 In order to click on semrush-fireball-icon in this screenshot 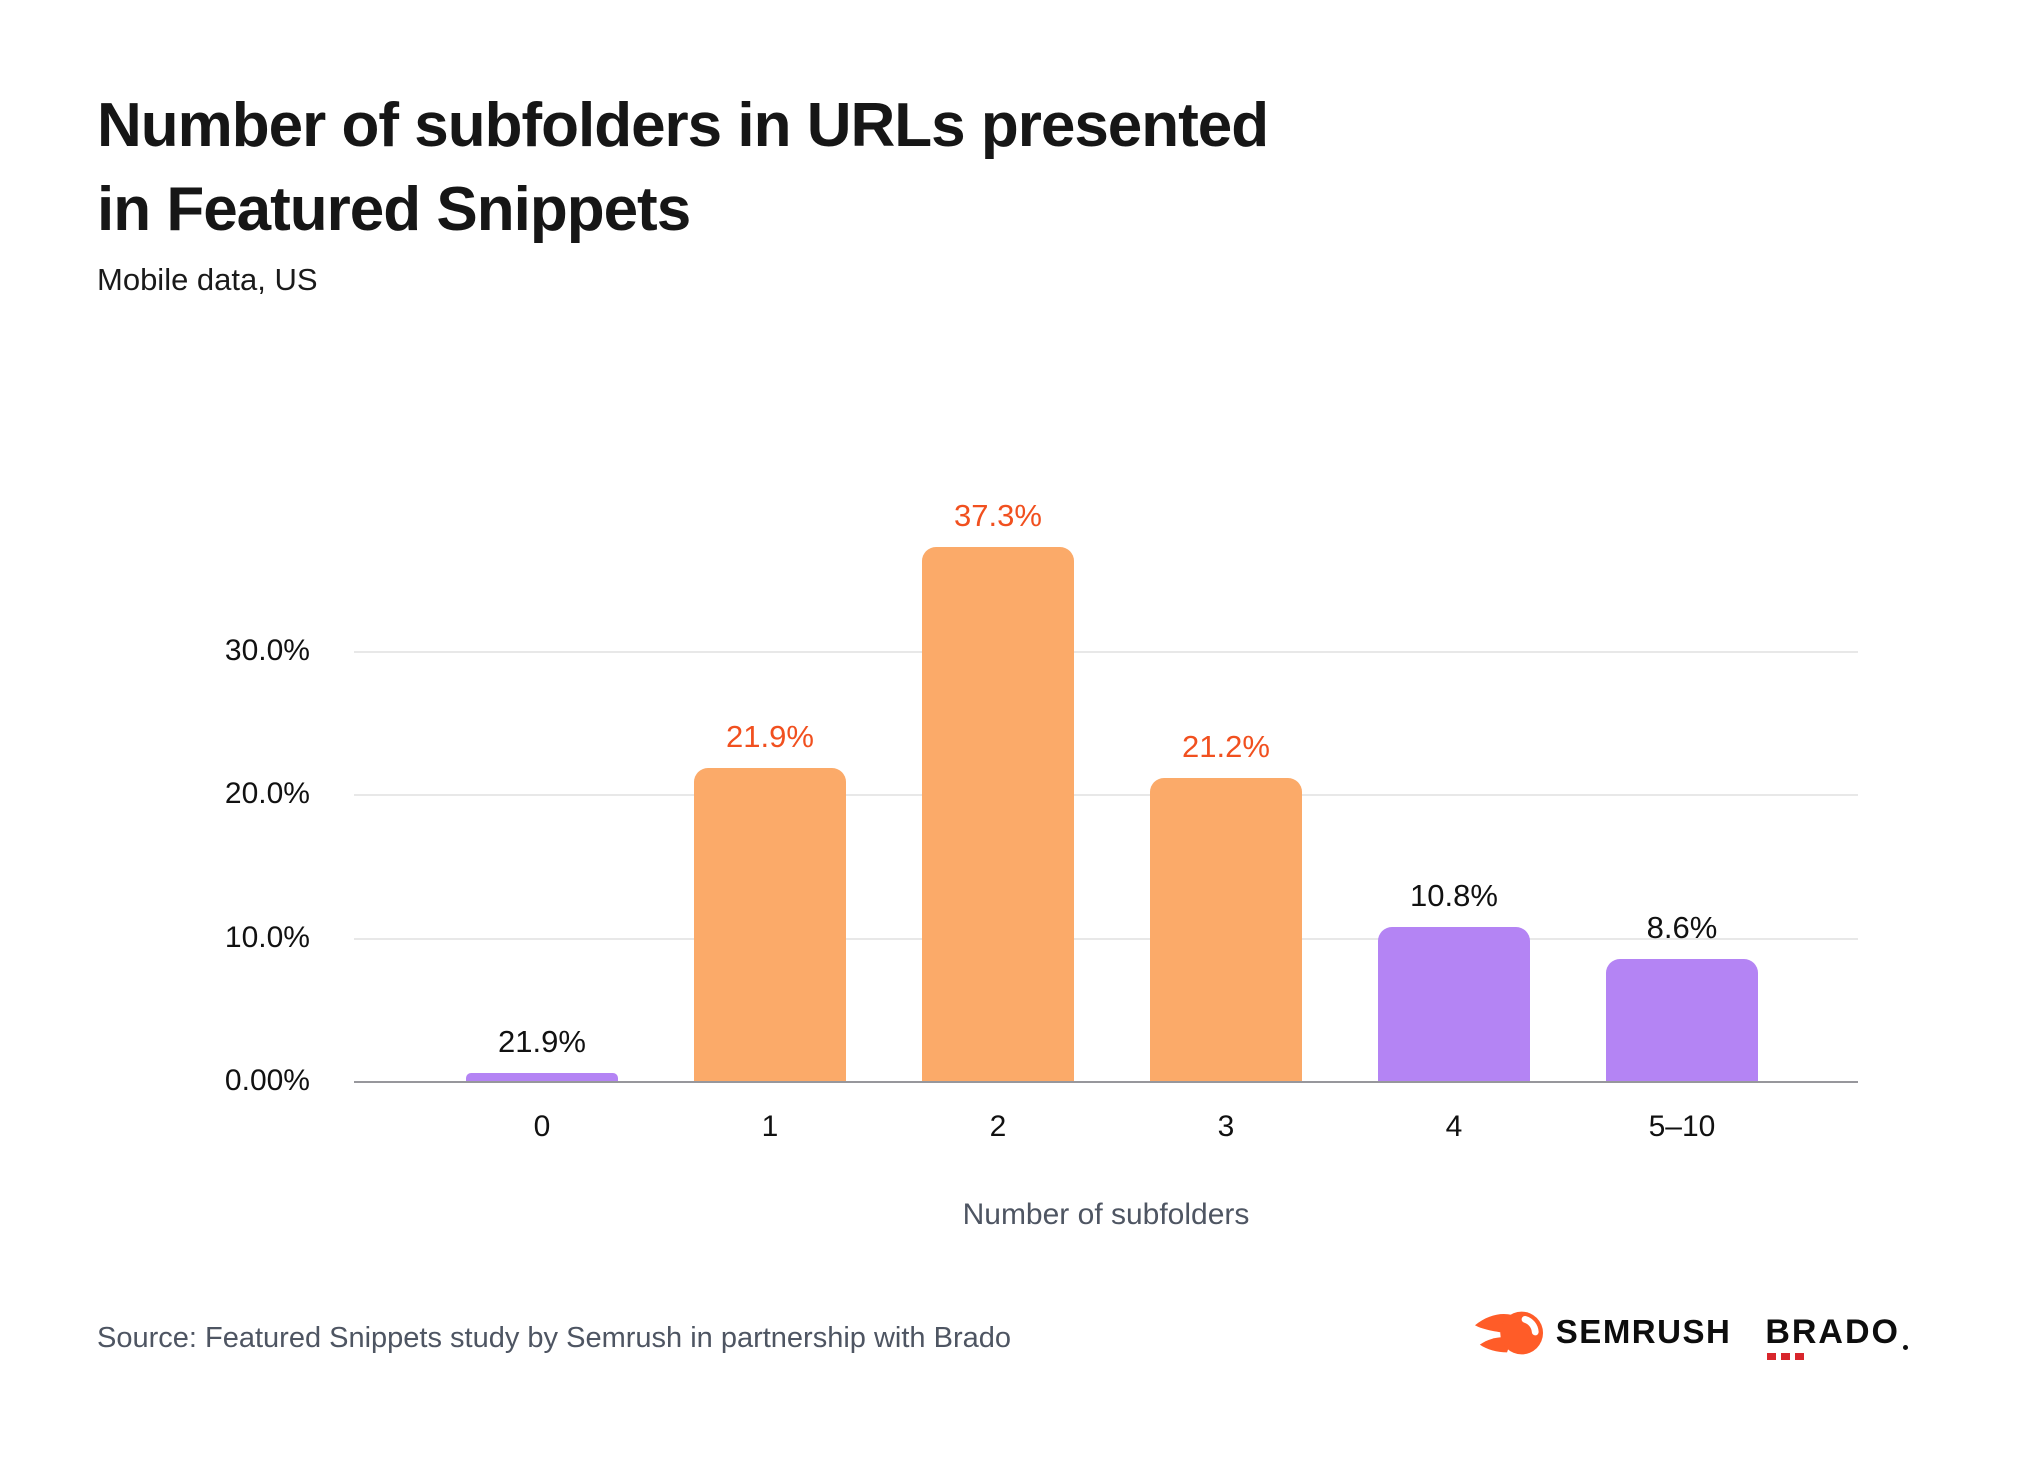, I will do `click(1508, 1333)`.